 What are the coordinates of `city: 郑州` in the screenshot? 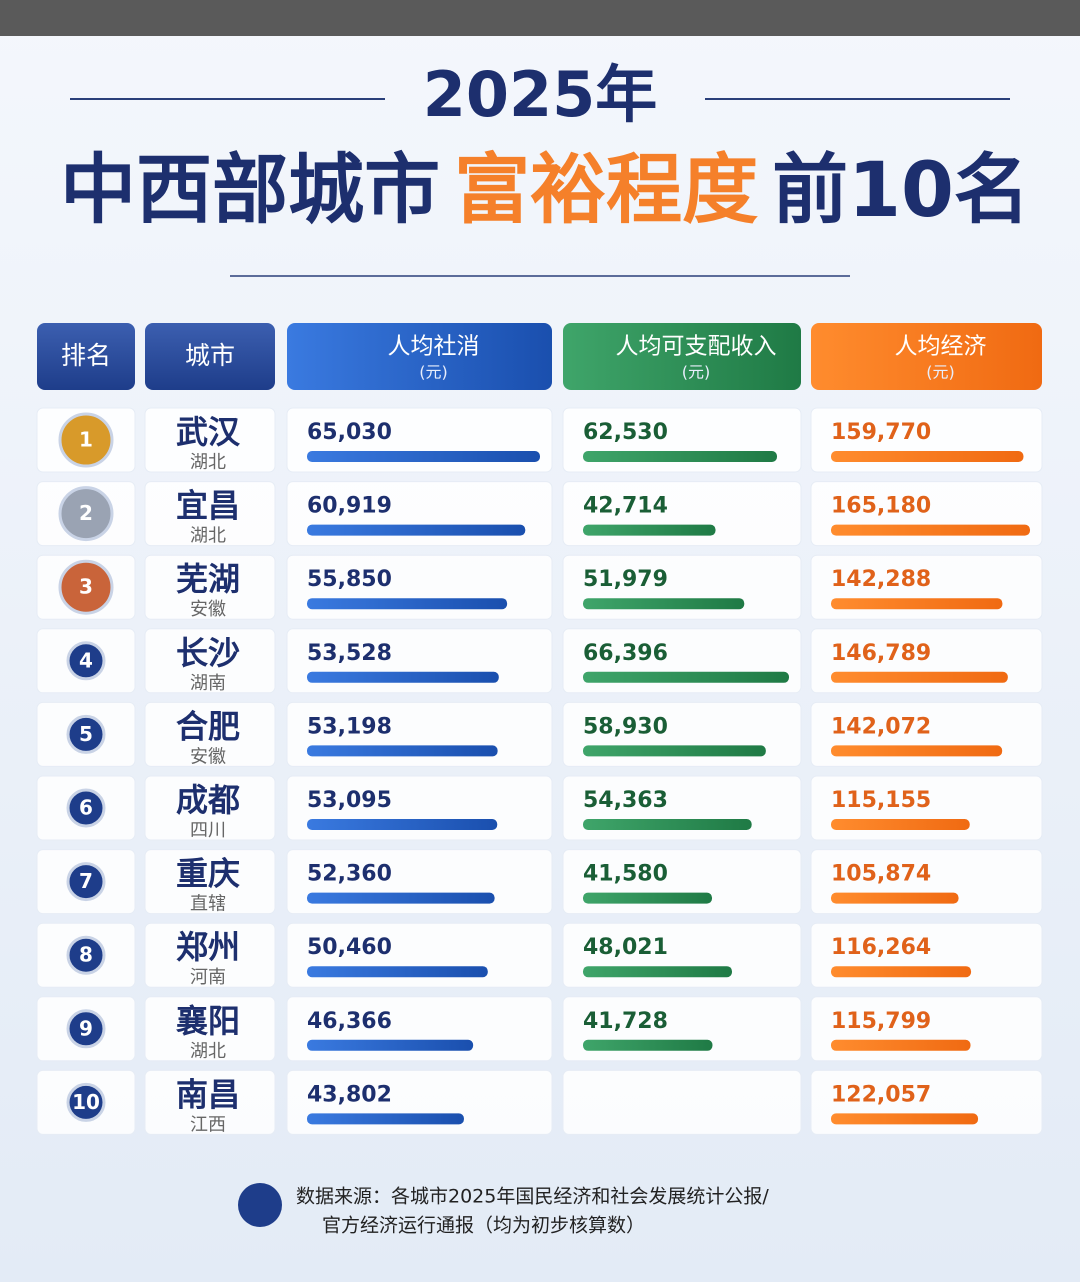 It's located at (208, 947).